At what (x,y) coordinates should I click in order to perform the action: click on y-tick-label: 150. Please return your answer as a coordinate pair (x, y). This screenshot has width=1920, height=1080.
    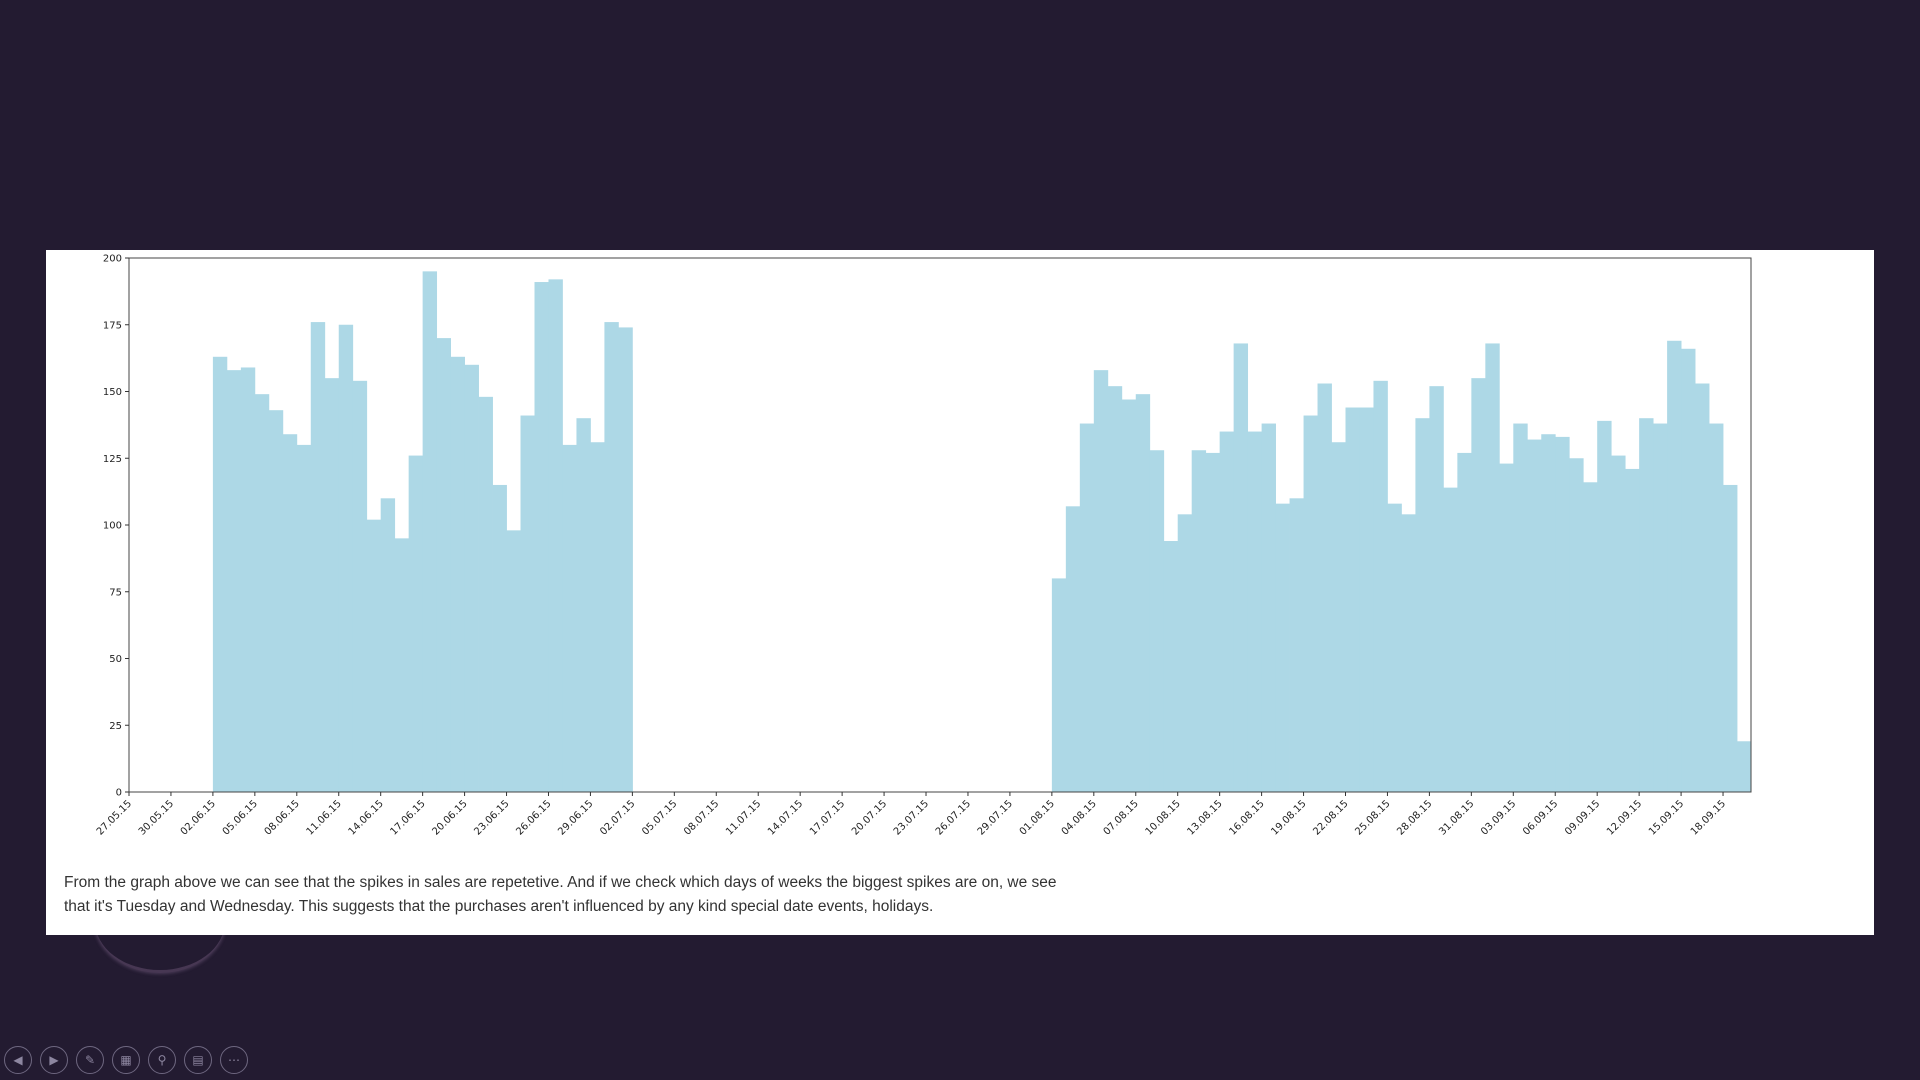
    Looking at the image, I should click on (112, 392).